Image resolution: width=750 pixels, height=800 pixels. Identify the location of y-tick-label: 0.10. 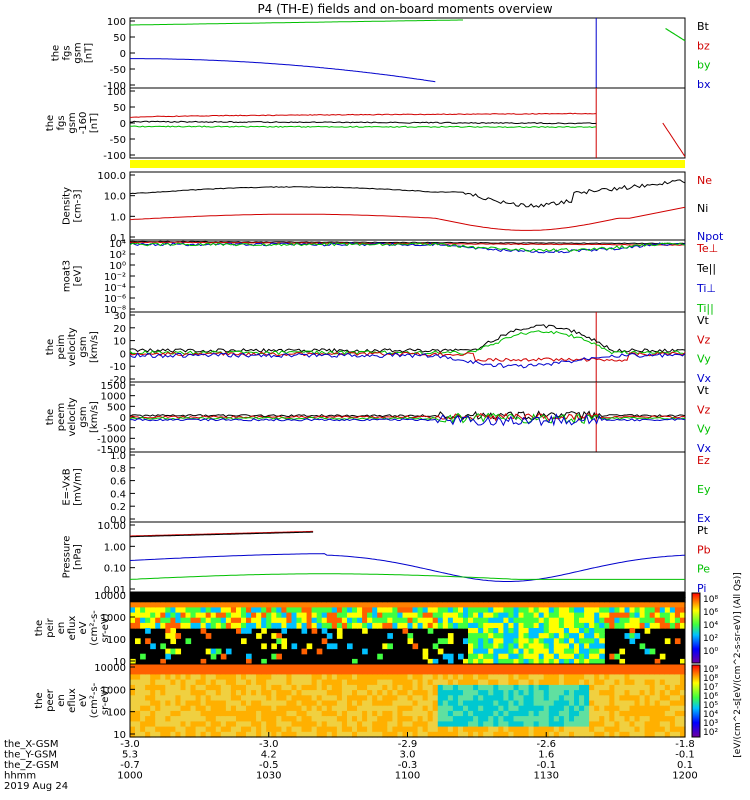
(115, 569).